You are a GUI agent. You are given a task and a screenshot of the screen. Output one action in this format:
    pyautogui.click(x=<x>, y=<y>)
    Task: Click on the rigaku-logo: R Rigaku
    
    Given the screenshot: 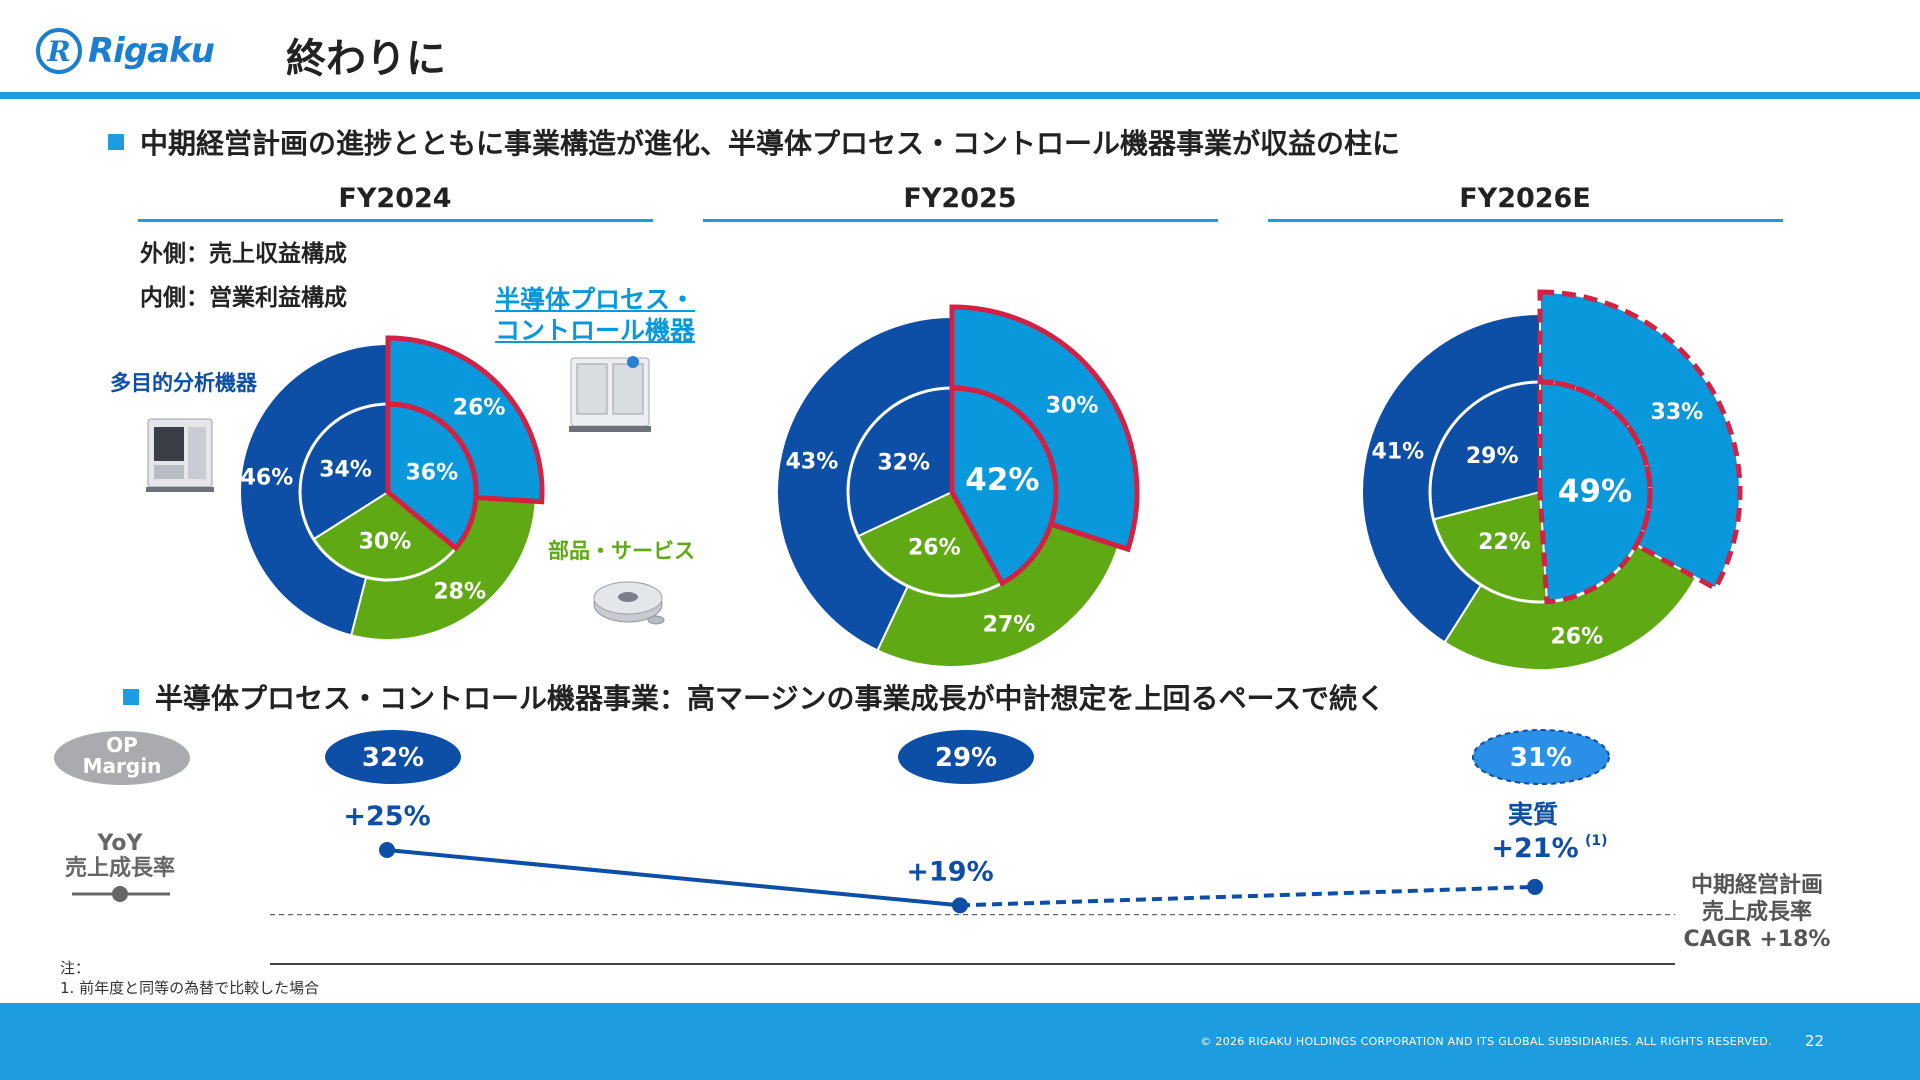 What is the action you would take?
    pyautogui.click(x=125, y=51)
    